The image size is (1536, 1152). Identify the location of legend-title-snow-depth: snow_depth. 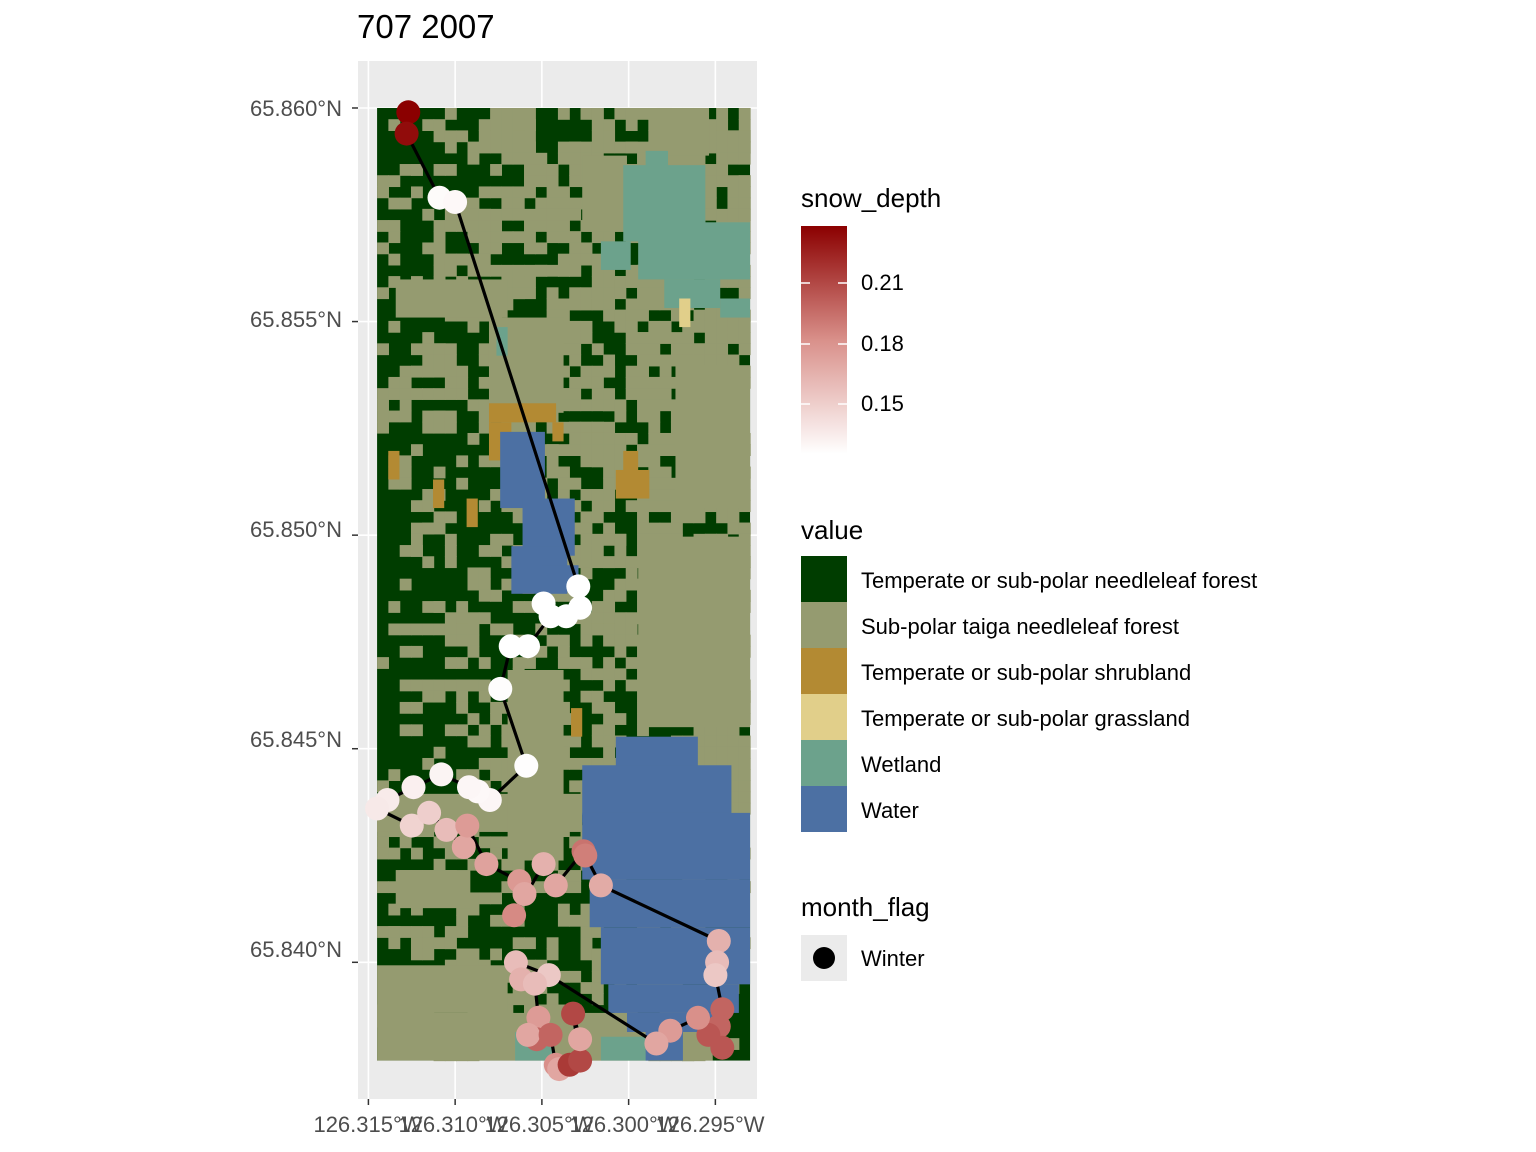
(871, 198).